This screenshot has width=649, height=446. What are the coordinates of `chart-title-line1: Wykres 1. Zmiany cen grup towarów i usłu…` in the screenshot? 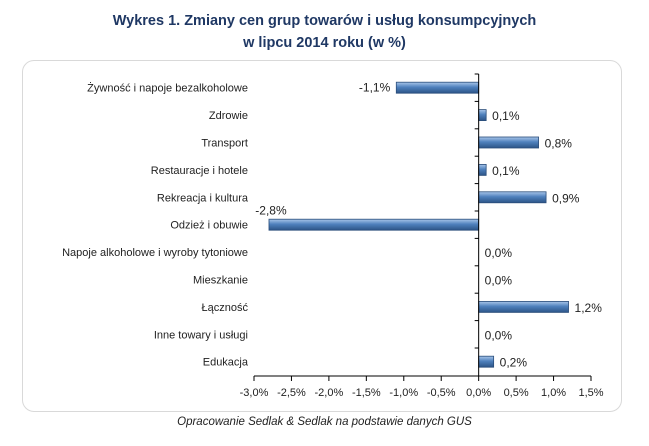 It's located at (324, 21).